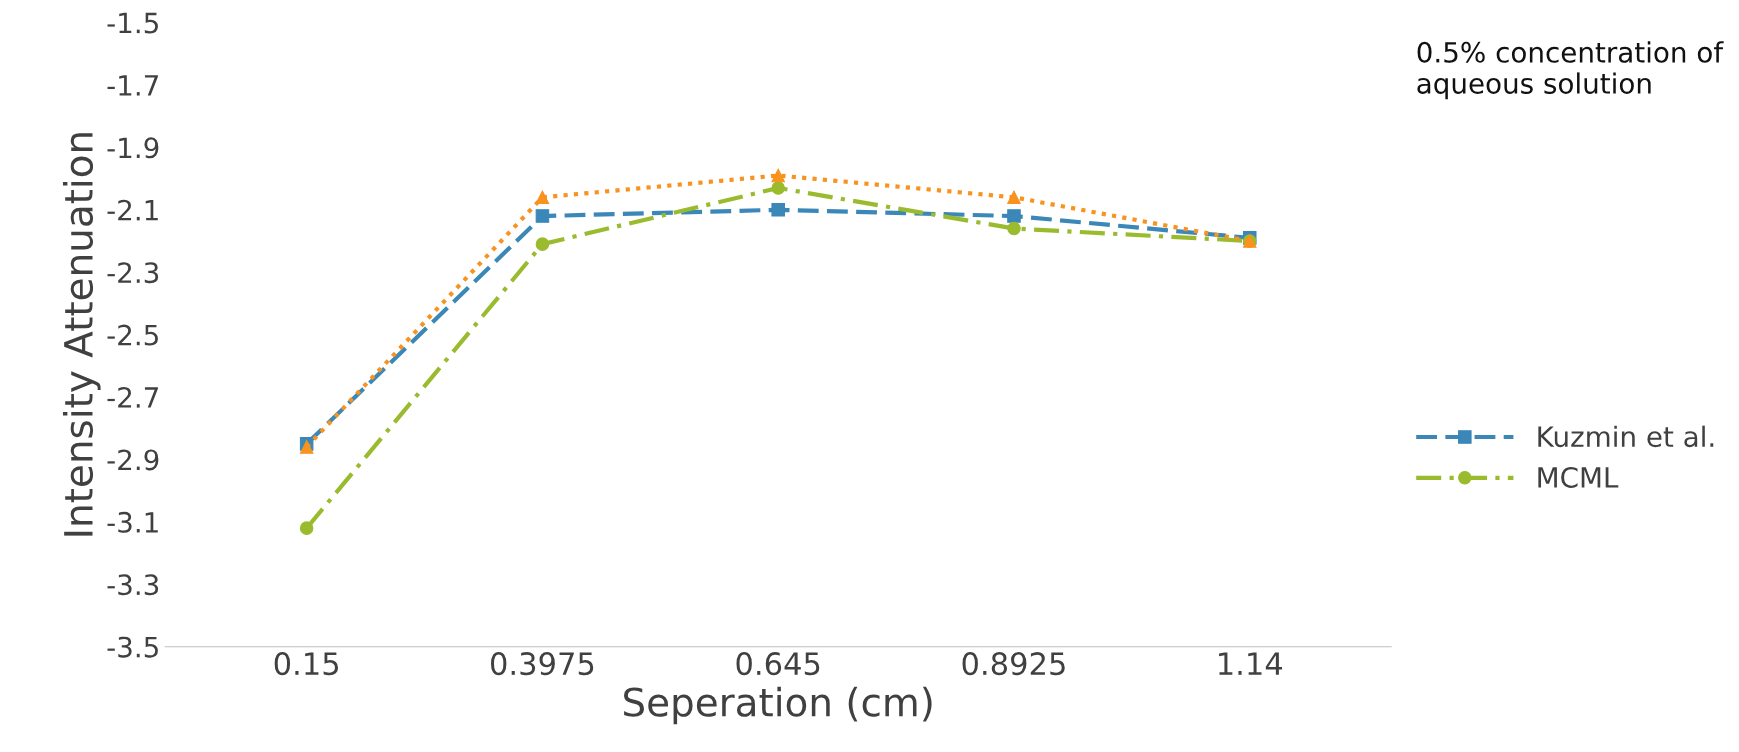  Describe the element at coordinates (132, 85) in the screenshot. I see `y-tick-label: -1.7` at that location.